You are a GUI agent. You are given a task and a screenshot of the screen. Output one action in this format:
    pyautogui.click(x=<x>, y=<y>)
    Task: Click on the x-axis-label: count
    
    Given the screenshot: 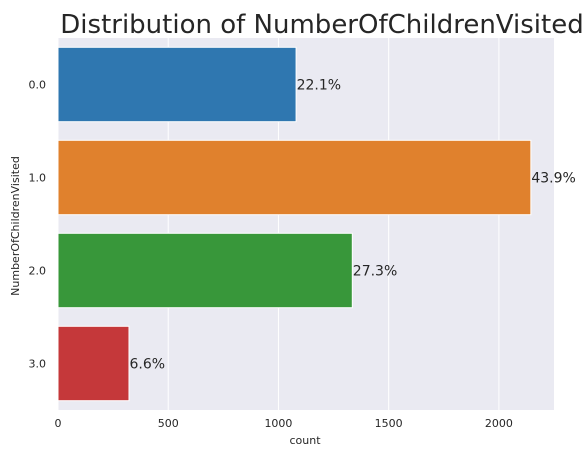 What is the action you would take?
    pyautogui.click(x=305, y=440)
    